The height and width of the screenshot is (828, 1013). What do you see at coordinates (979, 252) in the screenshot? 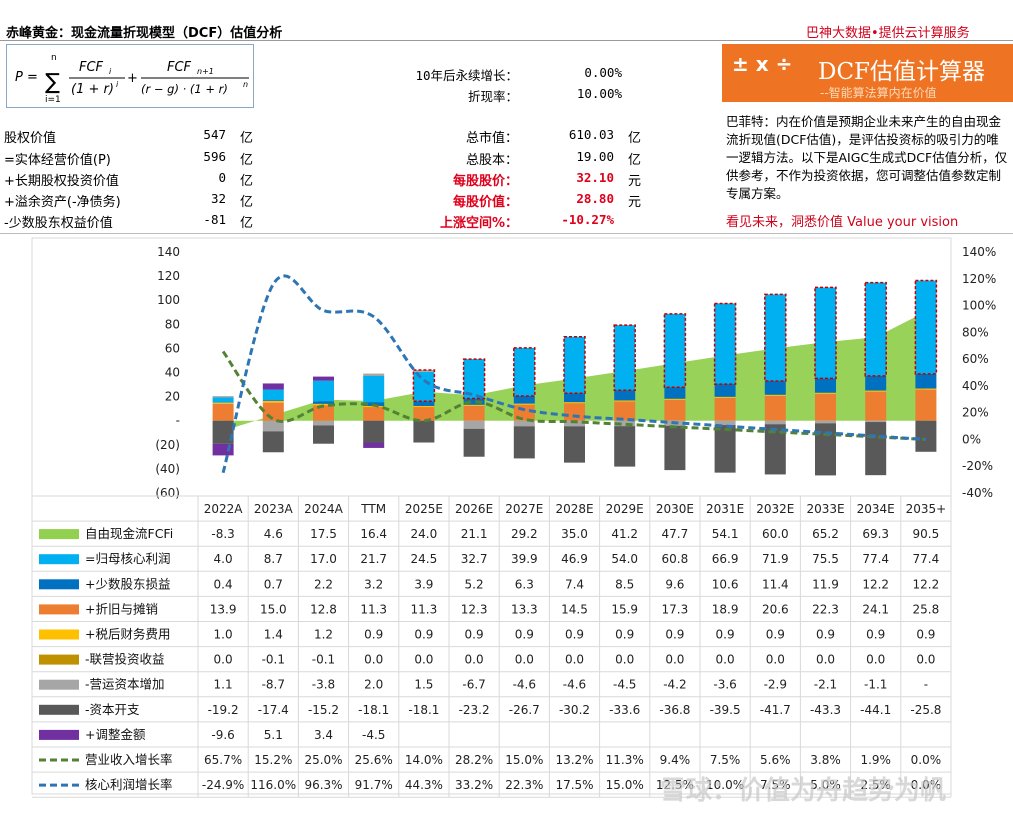
I see `y-tick-right: 140%` at bounding box center [979, 252].